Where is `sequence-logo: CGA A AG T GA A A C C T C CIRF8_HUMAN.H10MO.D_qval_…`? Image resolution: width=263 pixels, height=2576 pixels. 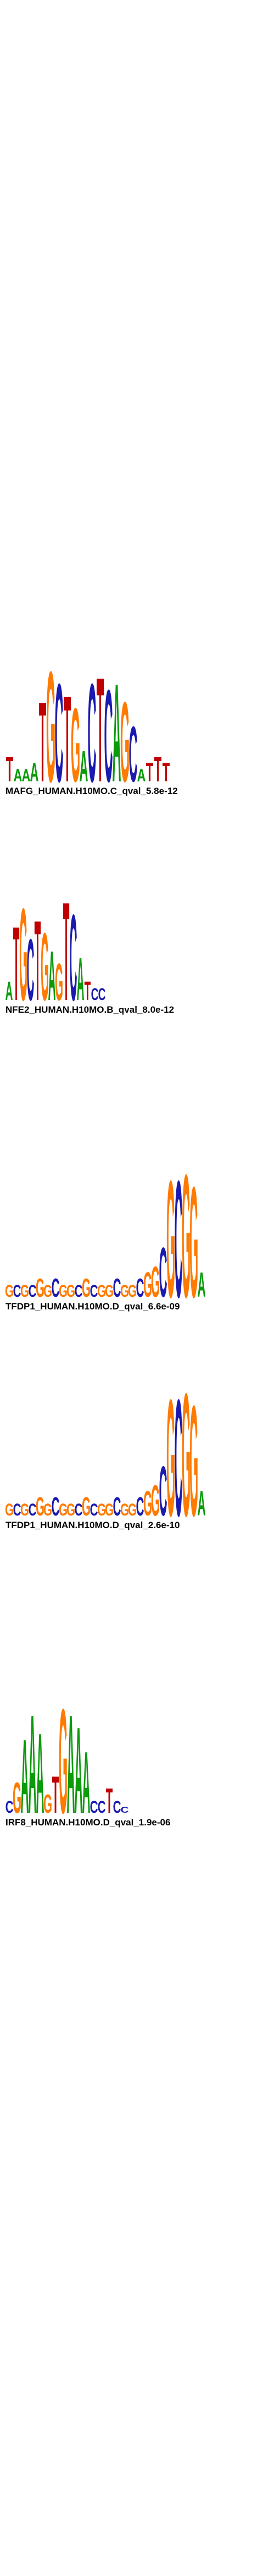
sequence-logo: CGA A AG T GA A A C C T C CIRF8_HUMAN.H10MO.D_qval_… is located at coordinates (88, 1761).